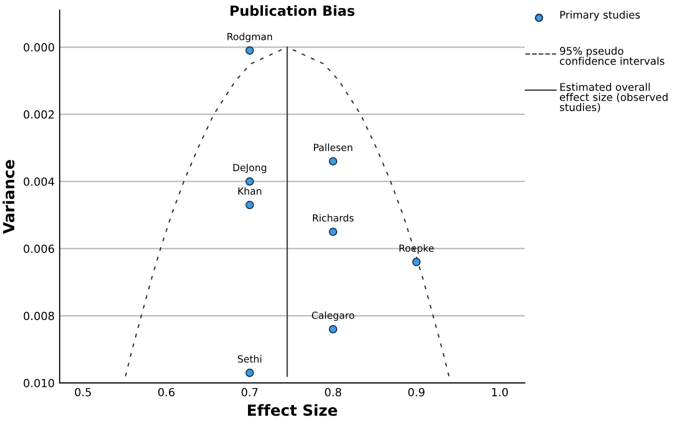 The image size is (678, 425). What do you see at coordinates (39, 316) in the screenshot?
I see `y-tick-label: 0.008` at bounding box center [39, 316].